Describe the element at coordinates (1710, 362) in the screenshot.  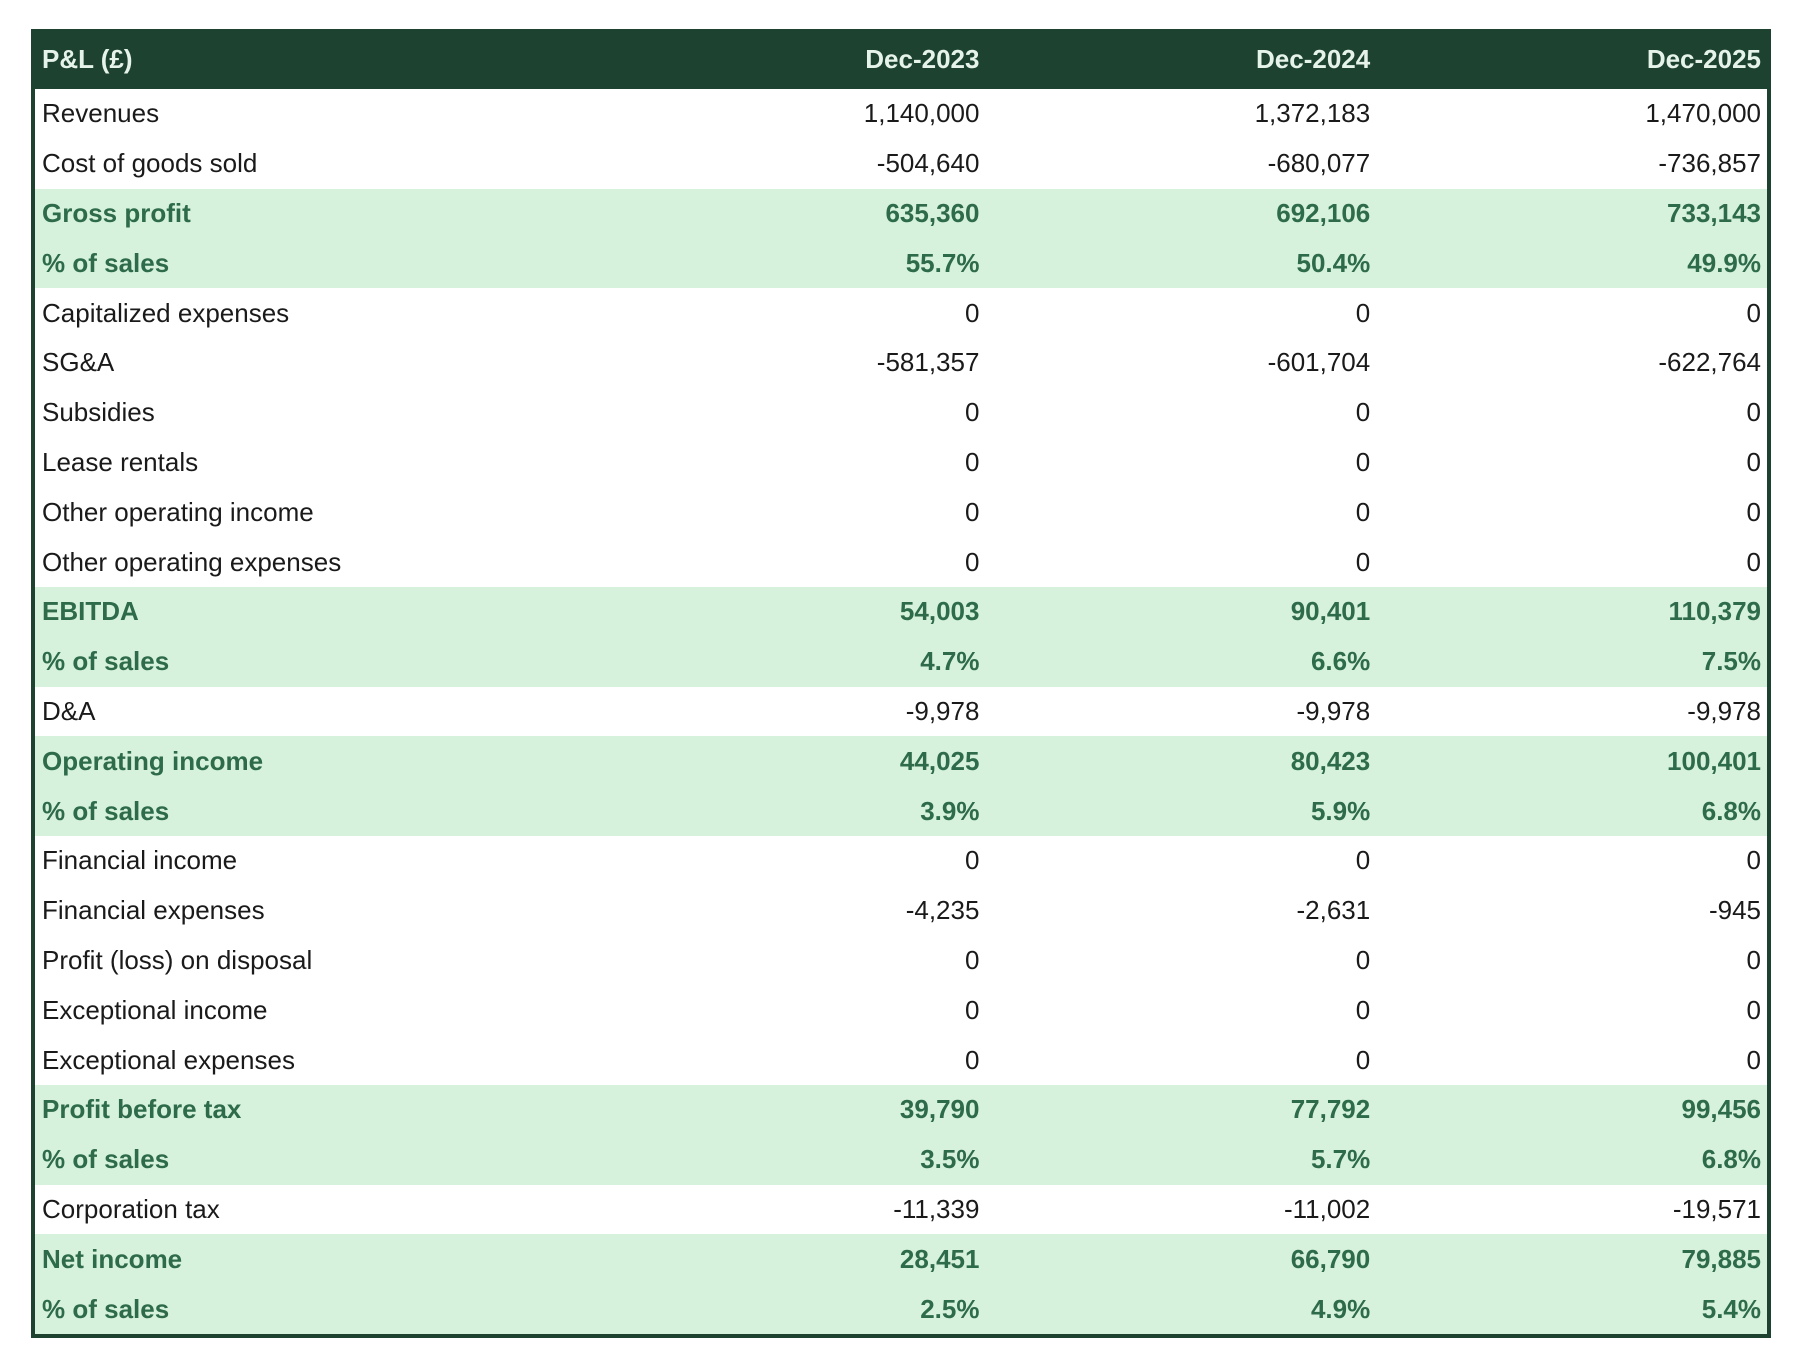
I see `row-value: -622,764` at that location.